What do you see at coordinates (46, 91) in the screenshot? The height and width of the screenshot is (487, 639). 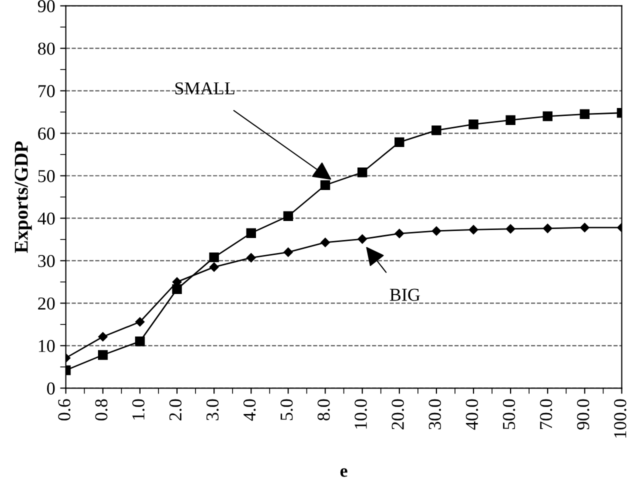 I see `y-tick-label: 70` at bounding box center [46, 91].